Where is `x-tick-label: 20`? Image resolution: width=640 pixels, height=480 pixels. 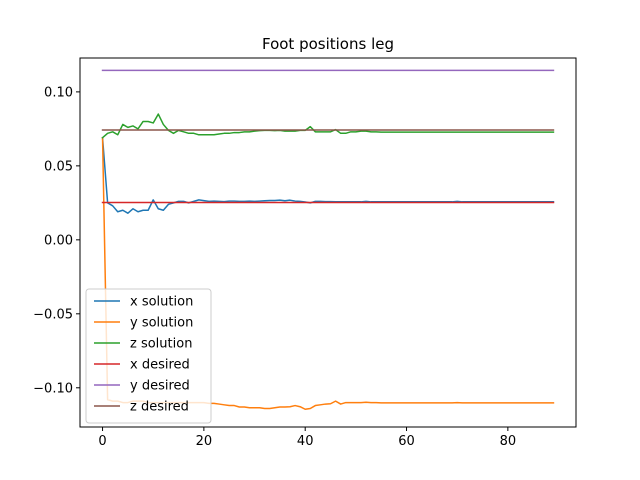
x-tick-label: 20 is located at coordinates (204, 441).